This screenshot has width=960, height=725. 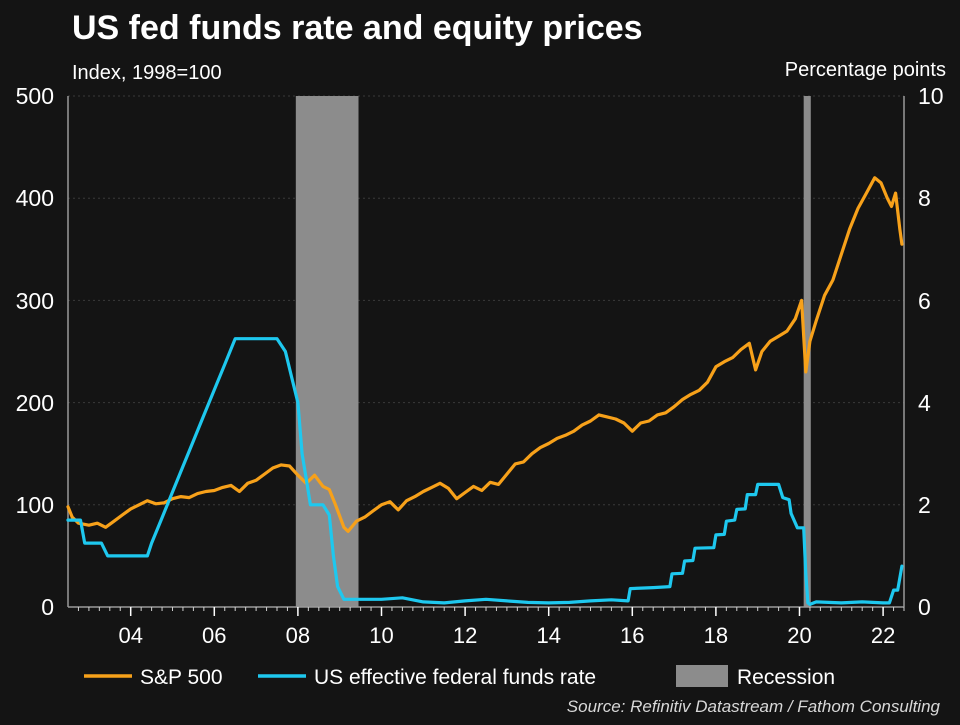 What do you see at coordinates (35, 198) in the screenshot?
I see `left-tick-label: 400` at bounding box center [35, 198].